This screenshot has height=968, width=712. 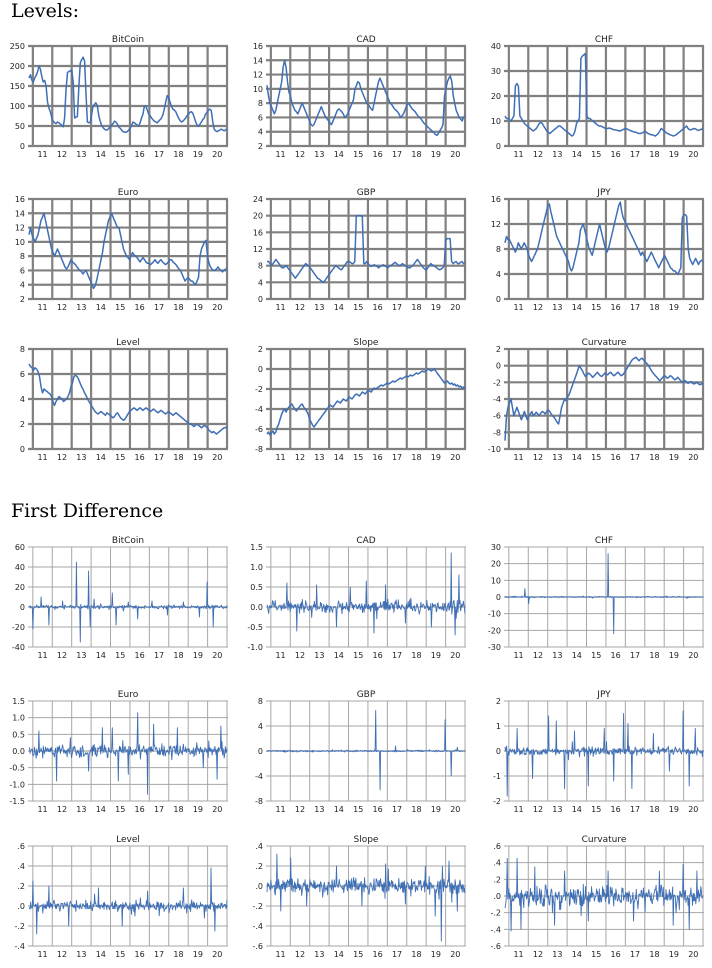 I want to click on y-tick-label: 0.5, so click(x=18, y=734).